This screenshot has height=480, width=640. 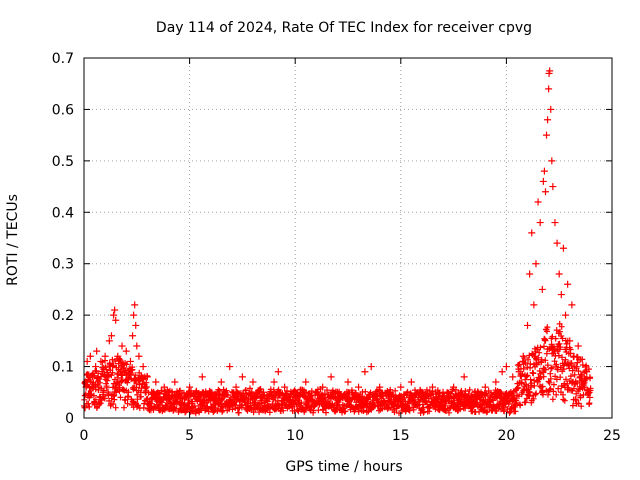 What do you see at coordinates (401, 436) in the screenshot?
I see `x-tick-label: 15` at bounding box center [401, 436].